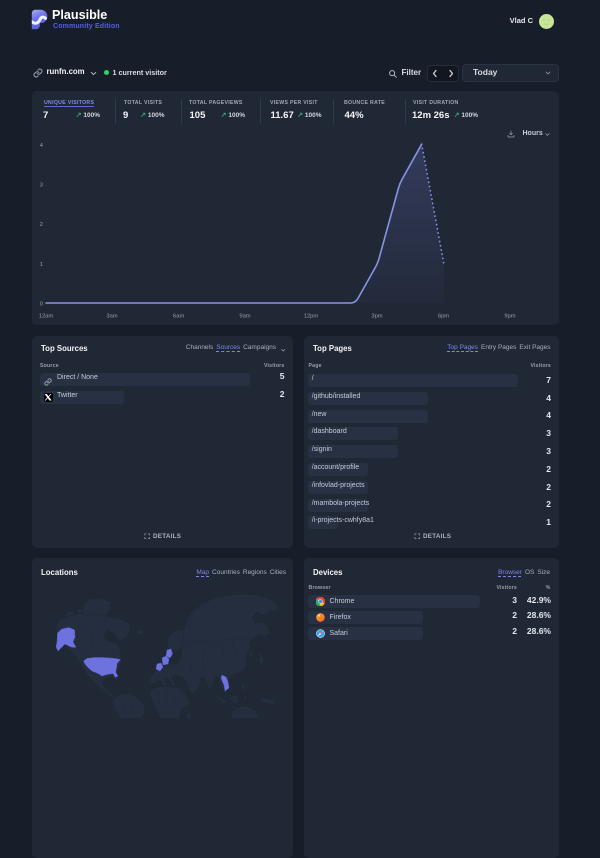 This screenshot has height=858, width=600. What do you see at coordinates (111, 317) in the screenshot?
I see `svg-text: 3am` at bounding box center [111, 317].